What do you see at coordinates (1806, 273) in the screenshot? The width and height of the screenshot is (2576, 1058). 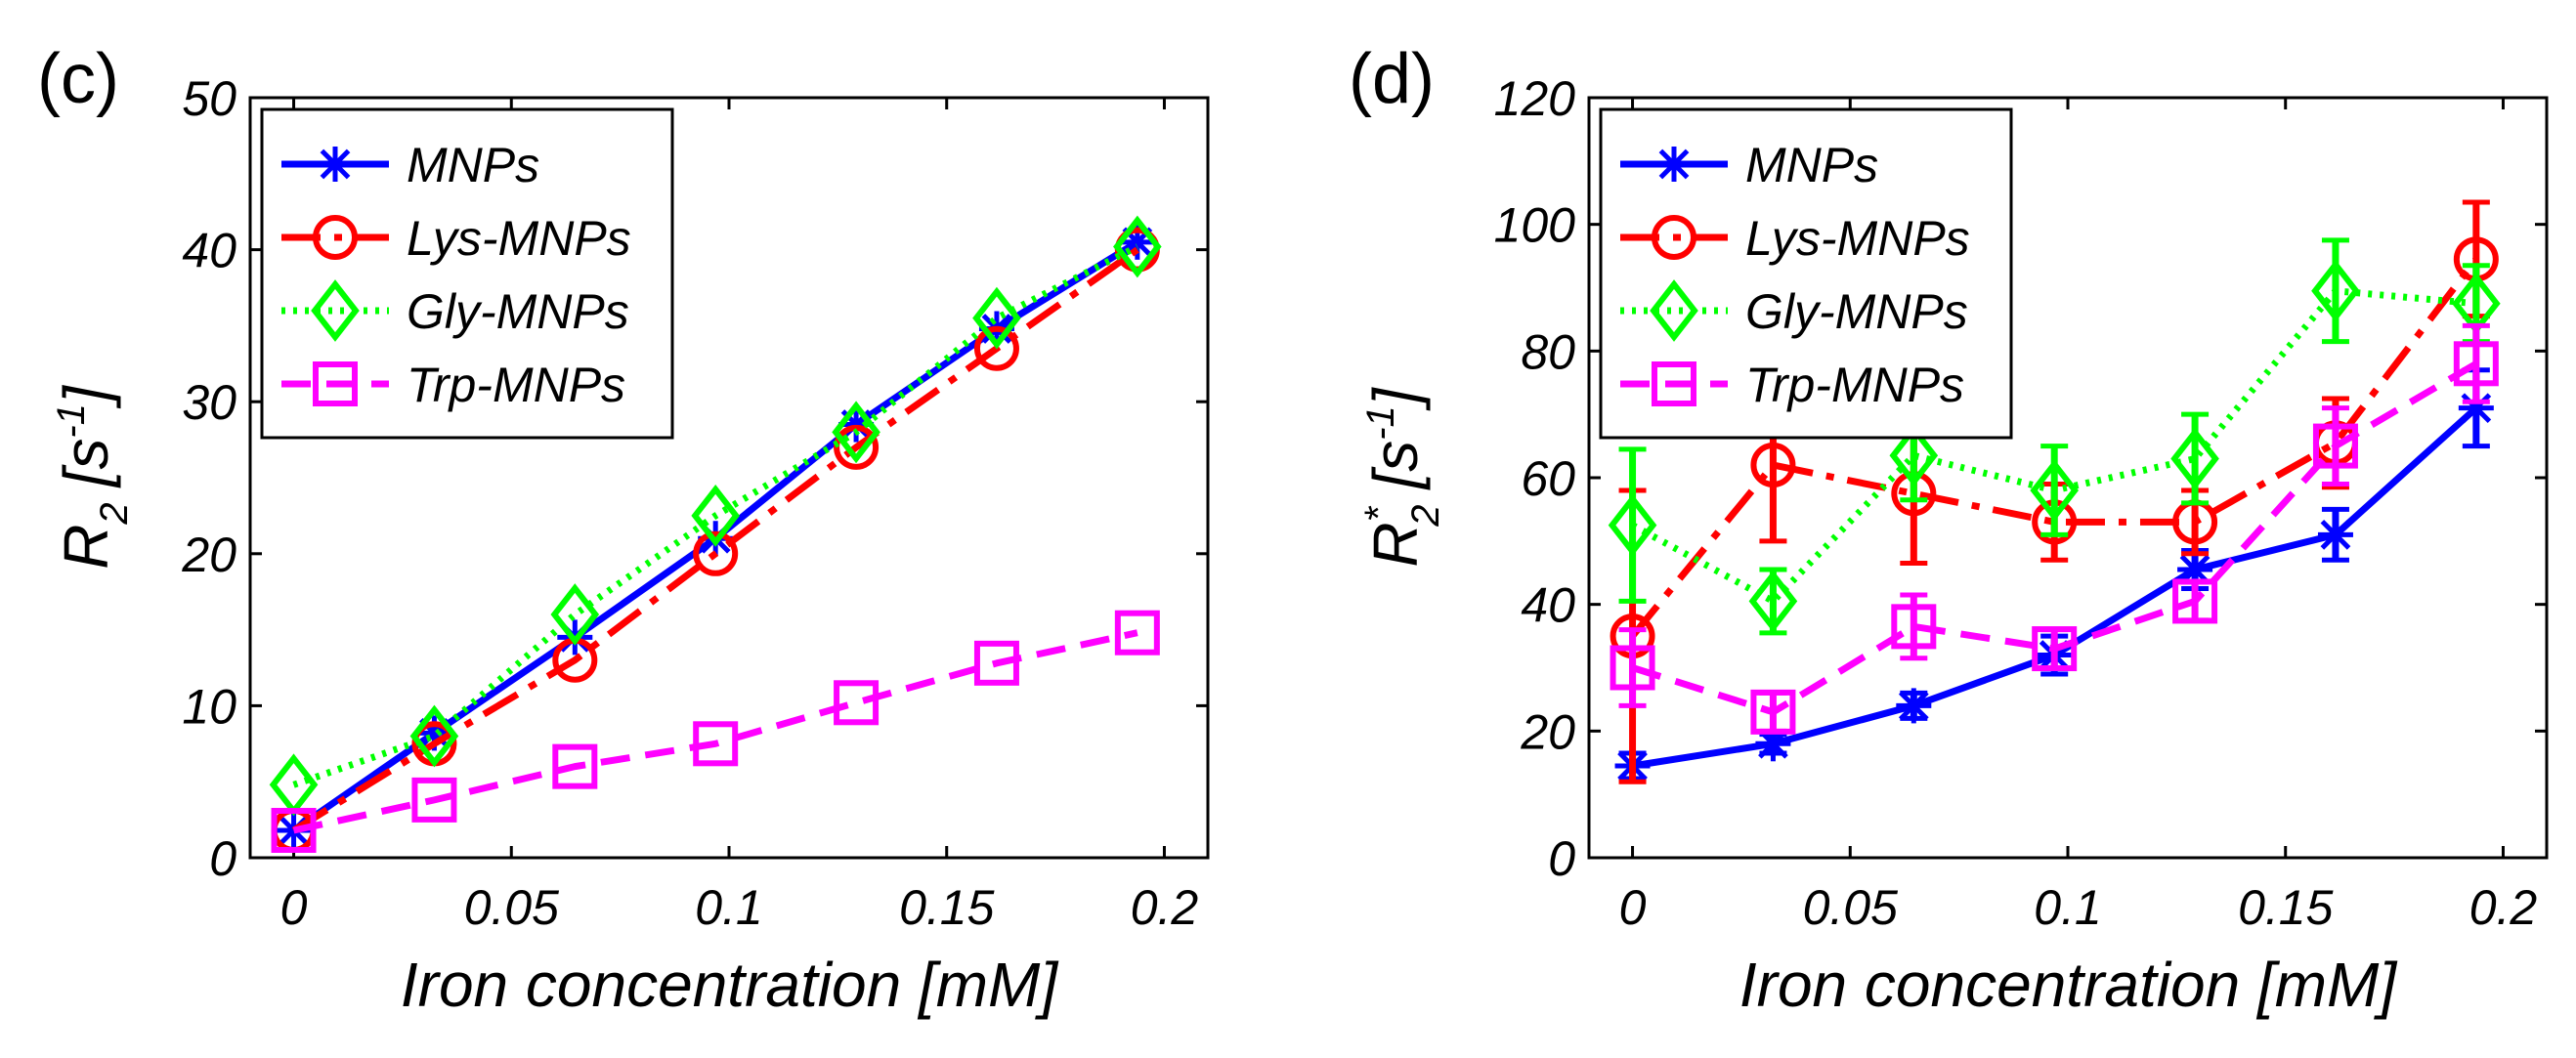 I see `legend-d: MNPs Lys-MNPs Gly-MNPs Trp-MNPs` at bounding box center [1806, 273].